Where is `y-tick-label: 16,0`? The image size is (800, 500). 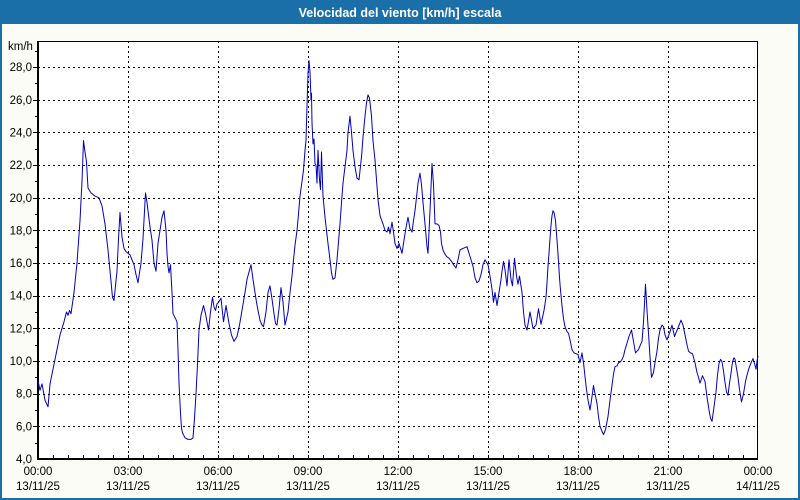
y-tick-label: 16,0 is located at coordinates (21, 264).